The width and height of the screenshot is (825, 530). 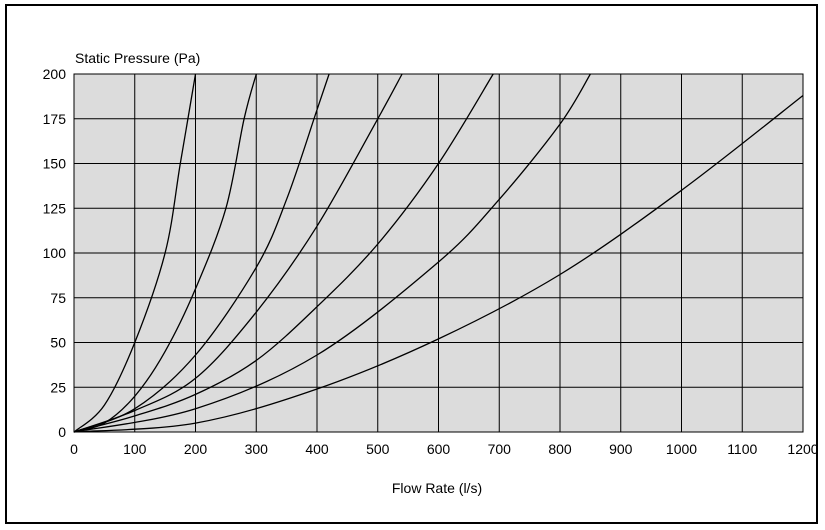 What do you see at coordinates (74, 449) in the screenshot?
I see `x-tick-label: 0` at bounding box center [74, 449].